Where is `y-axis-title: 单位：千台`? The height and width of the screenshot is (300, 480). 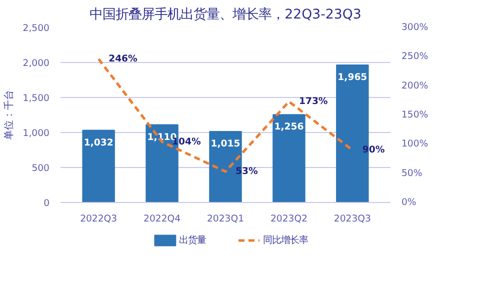 y-axis-title: 单位：千台 is located at coordinates (8, 115).